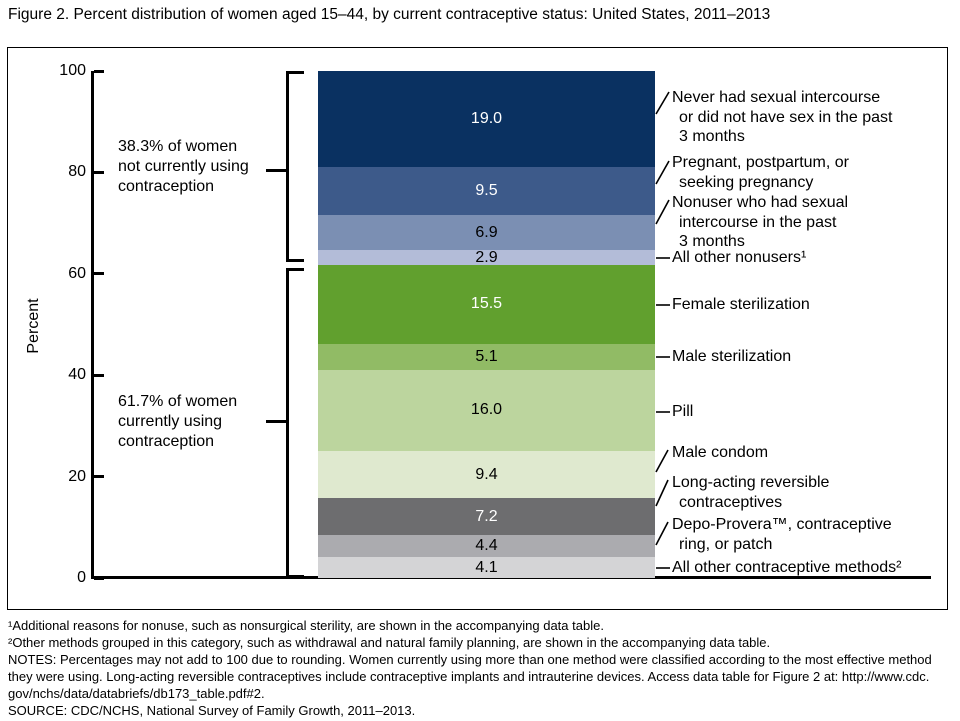 This screenshot has width=960, height=721. I want to click on segment-value-4: 15.5, so click(486, 304).